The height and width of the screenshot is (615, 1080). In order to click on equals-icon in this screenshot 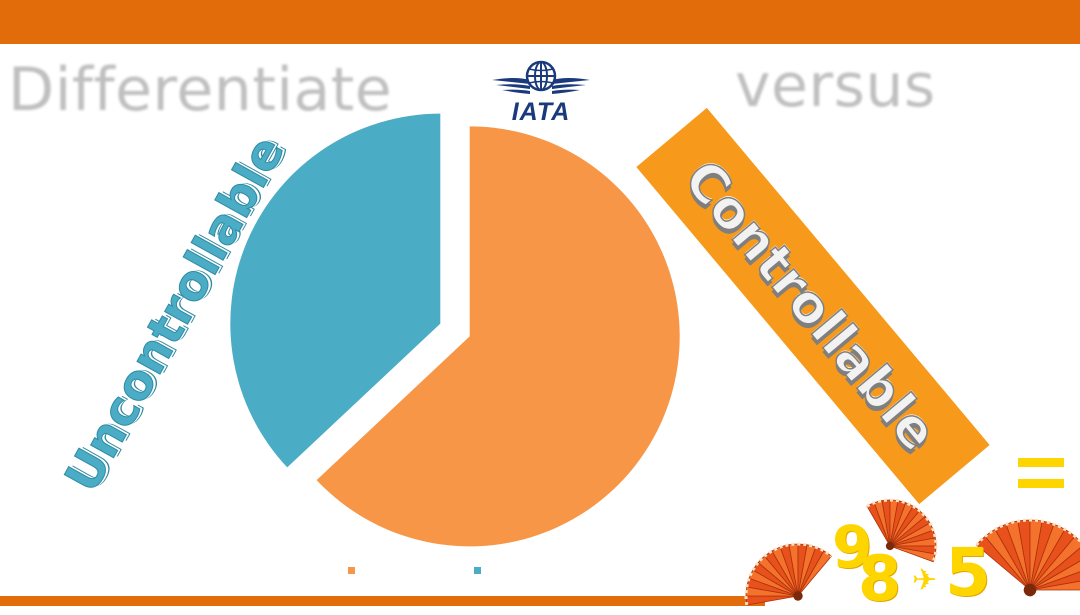, I will do `click(1041, 474)`.